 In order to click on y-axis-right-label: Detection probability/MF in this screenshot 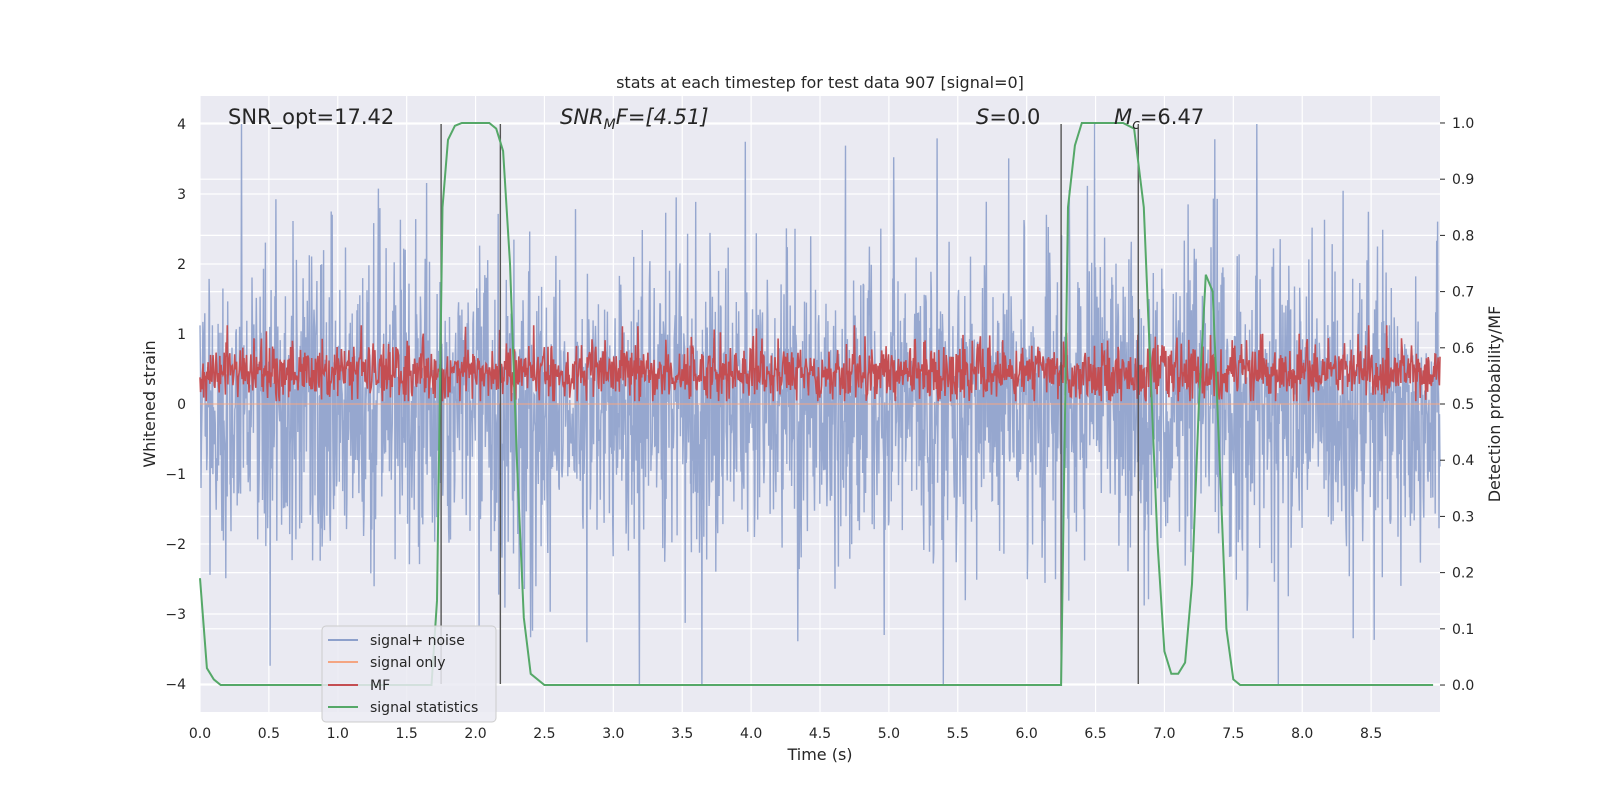, I will do `click(1494, 404)`.